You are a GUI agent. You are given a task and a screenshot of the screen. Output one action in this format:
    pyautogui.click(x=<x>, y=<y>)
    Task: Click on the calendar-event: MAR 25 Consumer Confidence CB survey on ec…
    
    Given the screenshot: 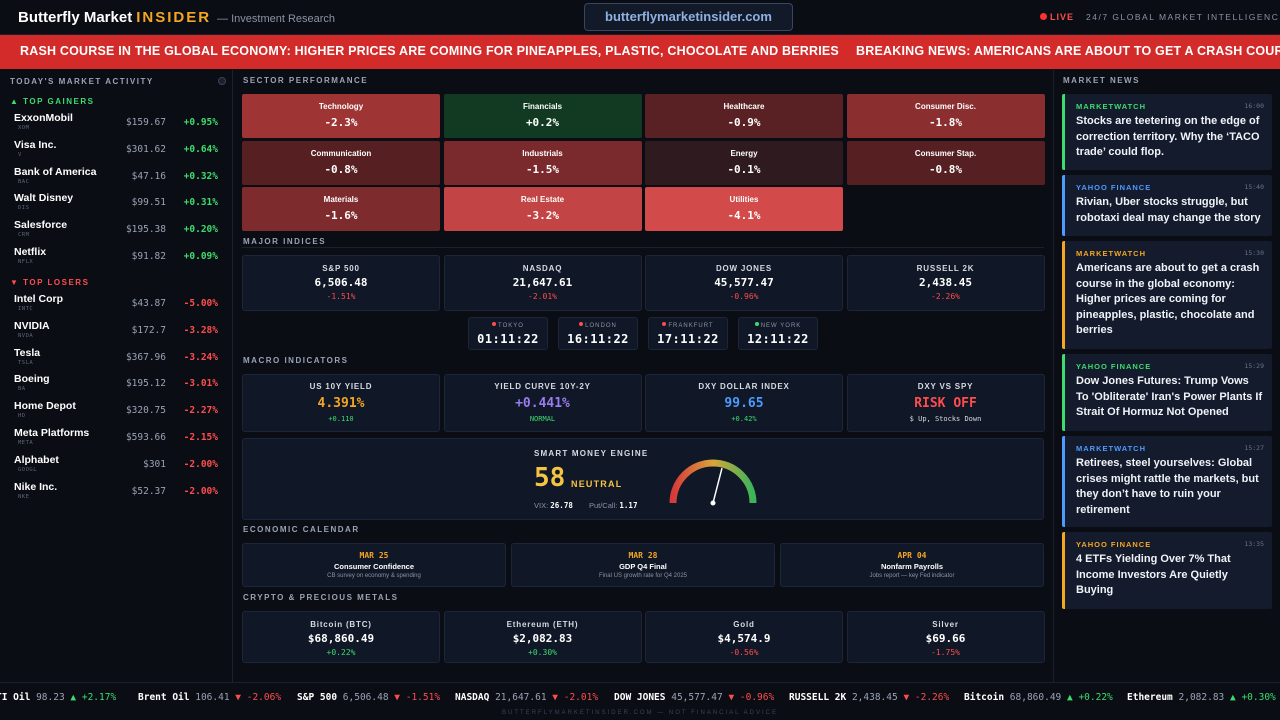 What is the action you would take?
    pyautogui.click(x=374, y=565)
    